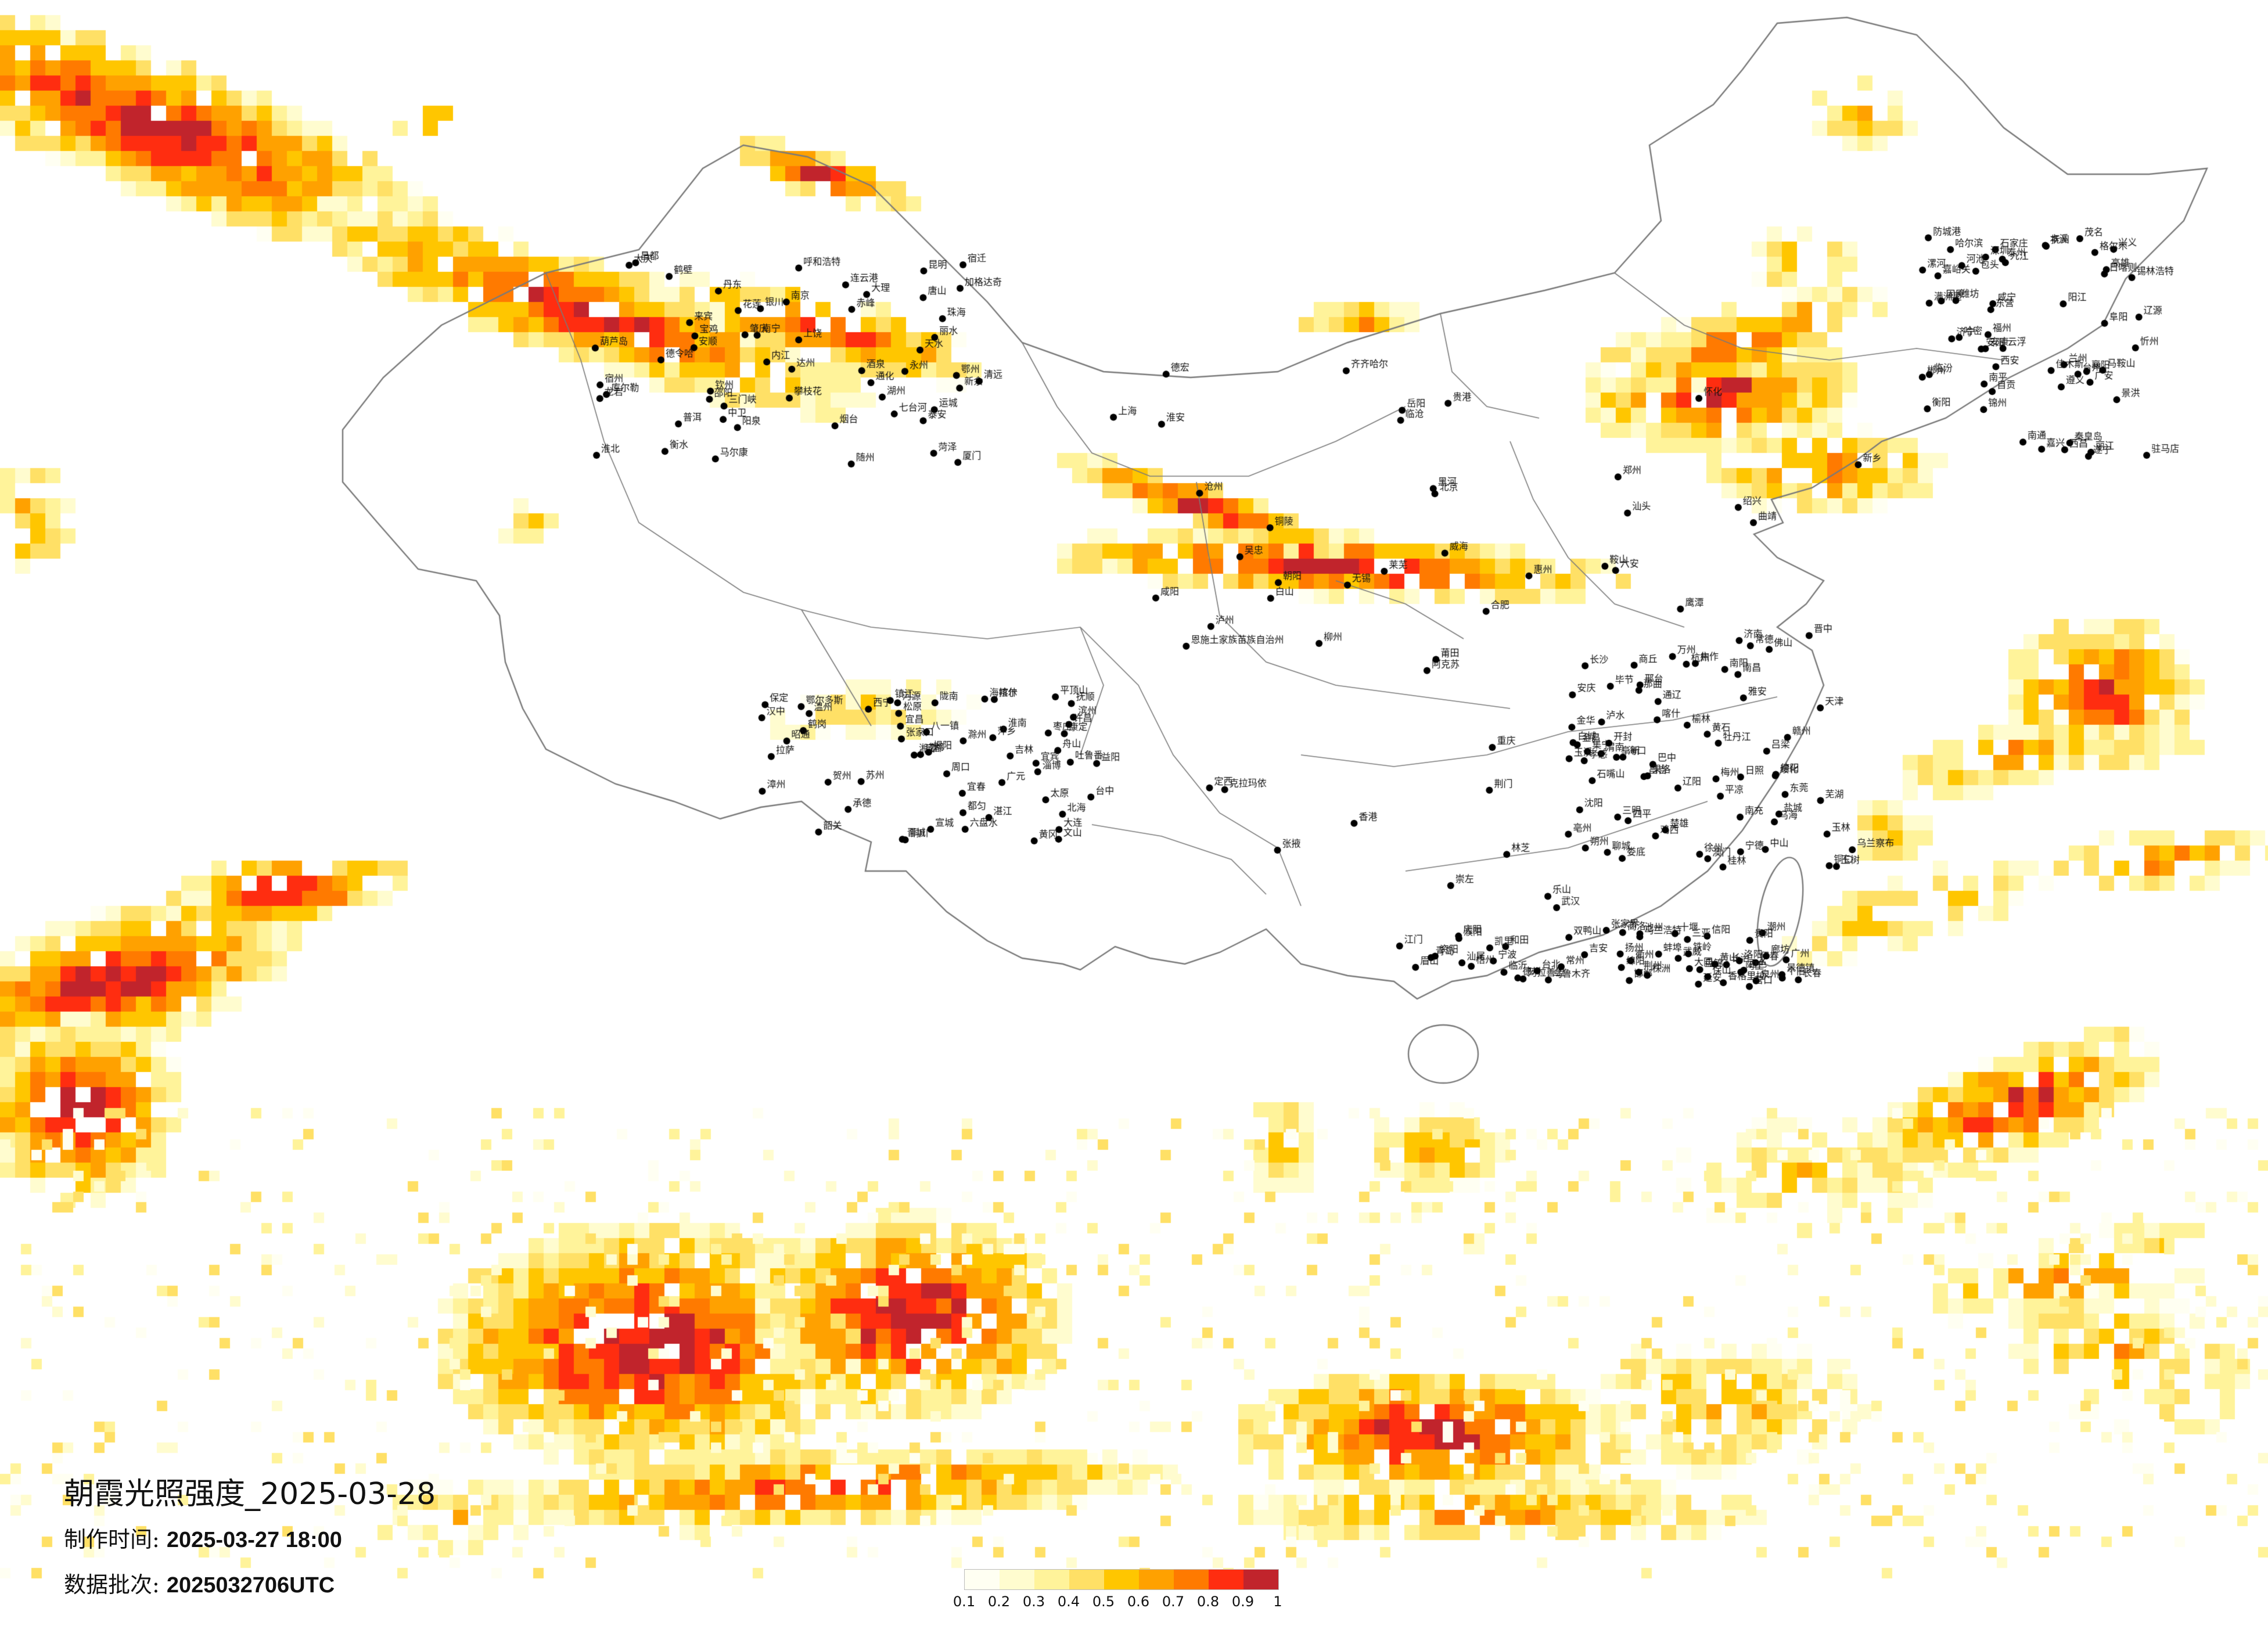 Image resolution: width=2268 pixels, height=1626 pixels. What do you see at coordinates (112, 1585) in the screenshot?
I see `batch-label: 数据批次:` at bounding box center [112, 1585].